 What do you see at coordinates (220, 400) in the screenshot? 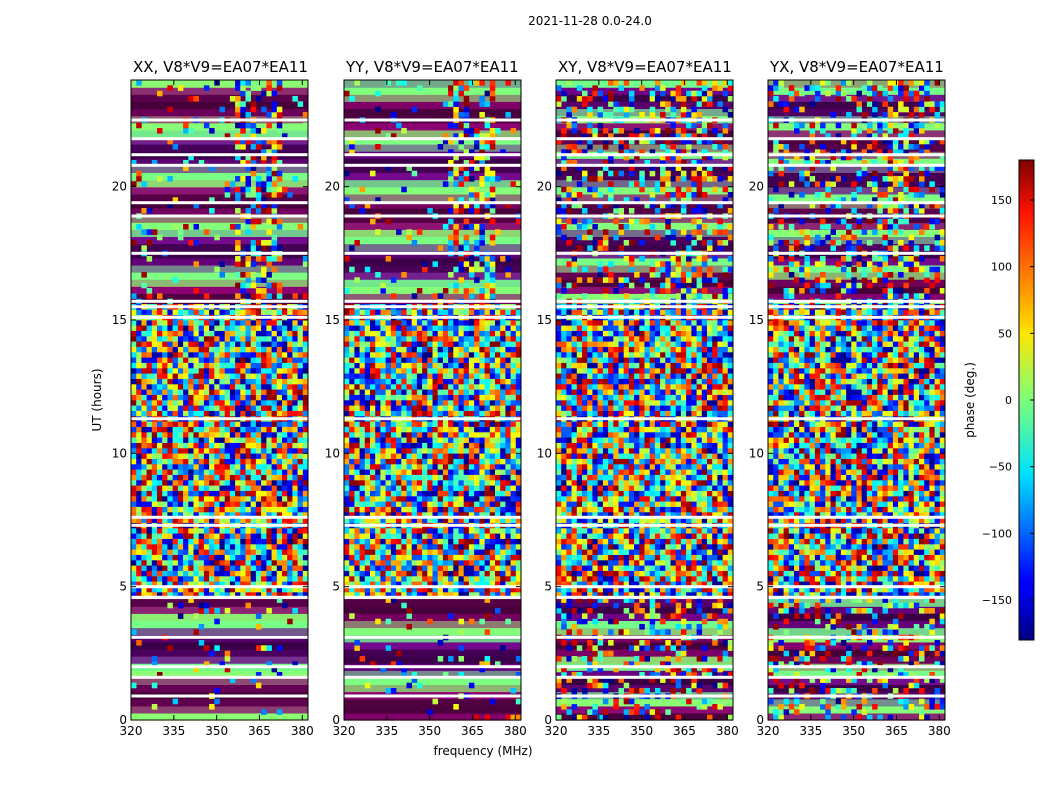
I see `heatmap-xx` at bounding box center [220, 400].